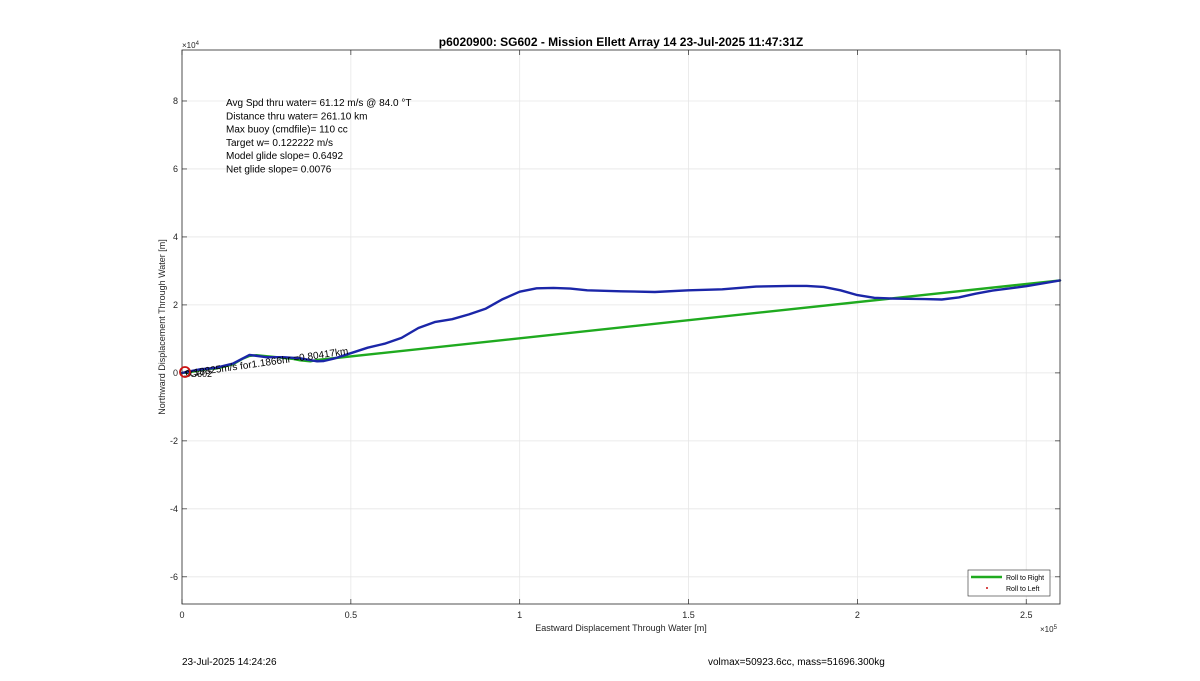 The image size is (1200, 681). Describe the element at coordinates (1023, 589) in the screenshot. I see `legend-label-roll-left: Roll to Left` at that location.